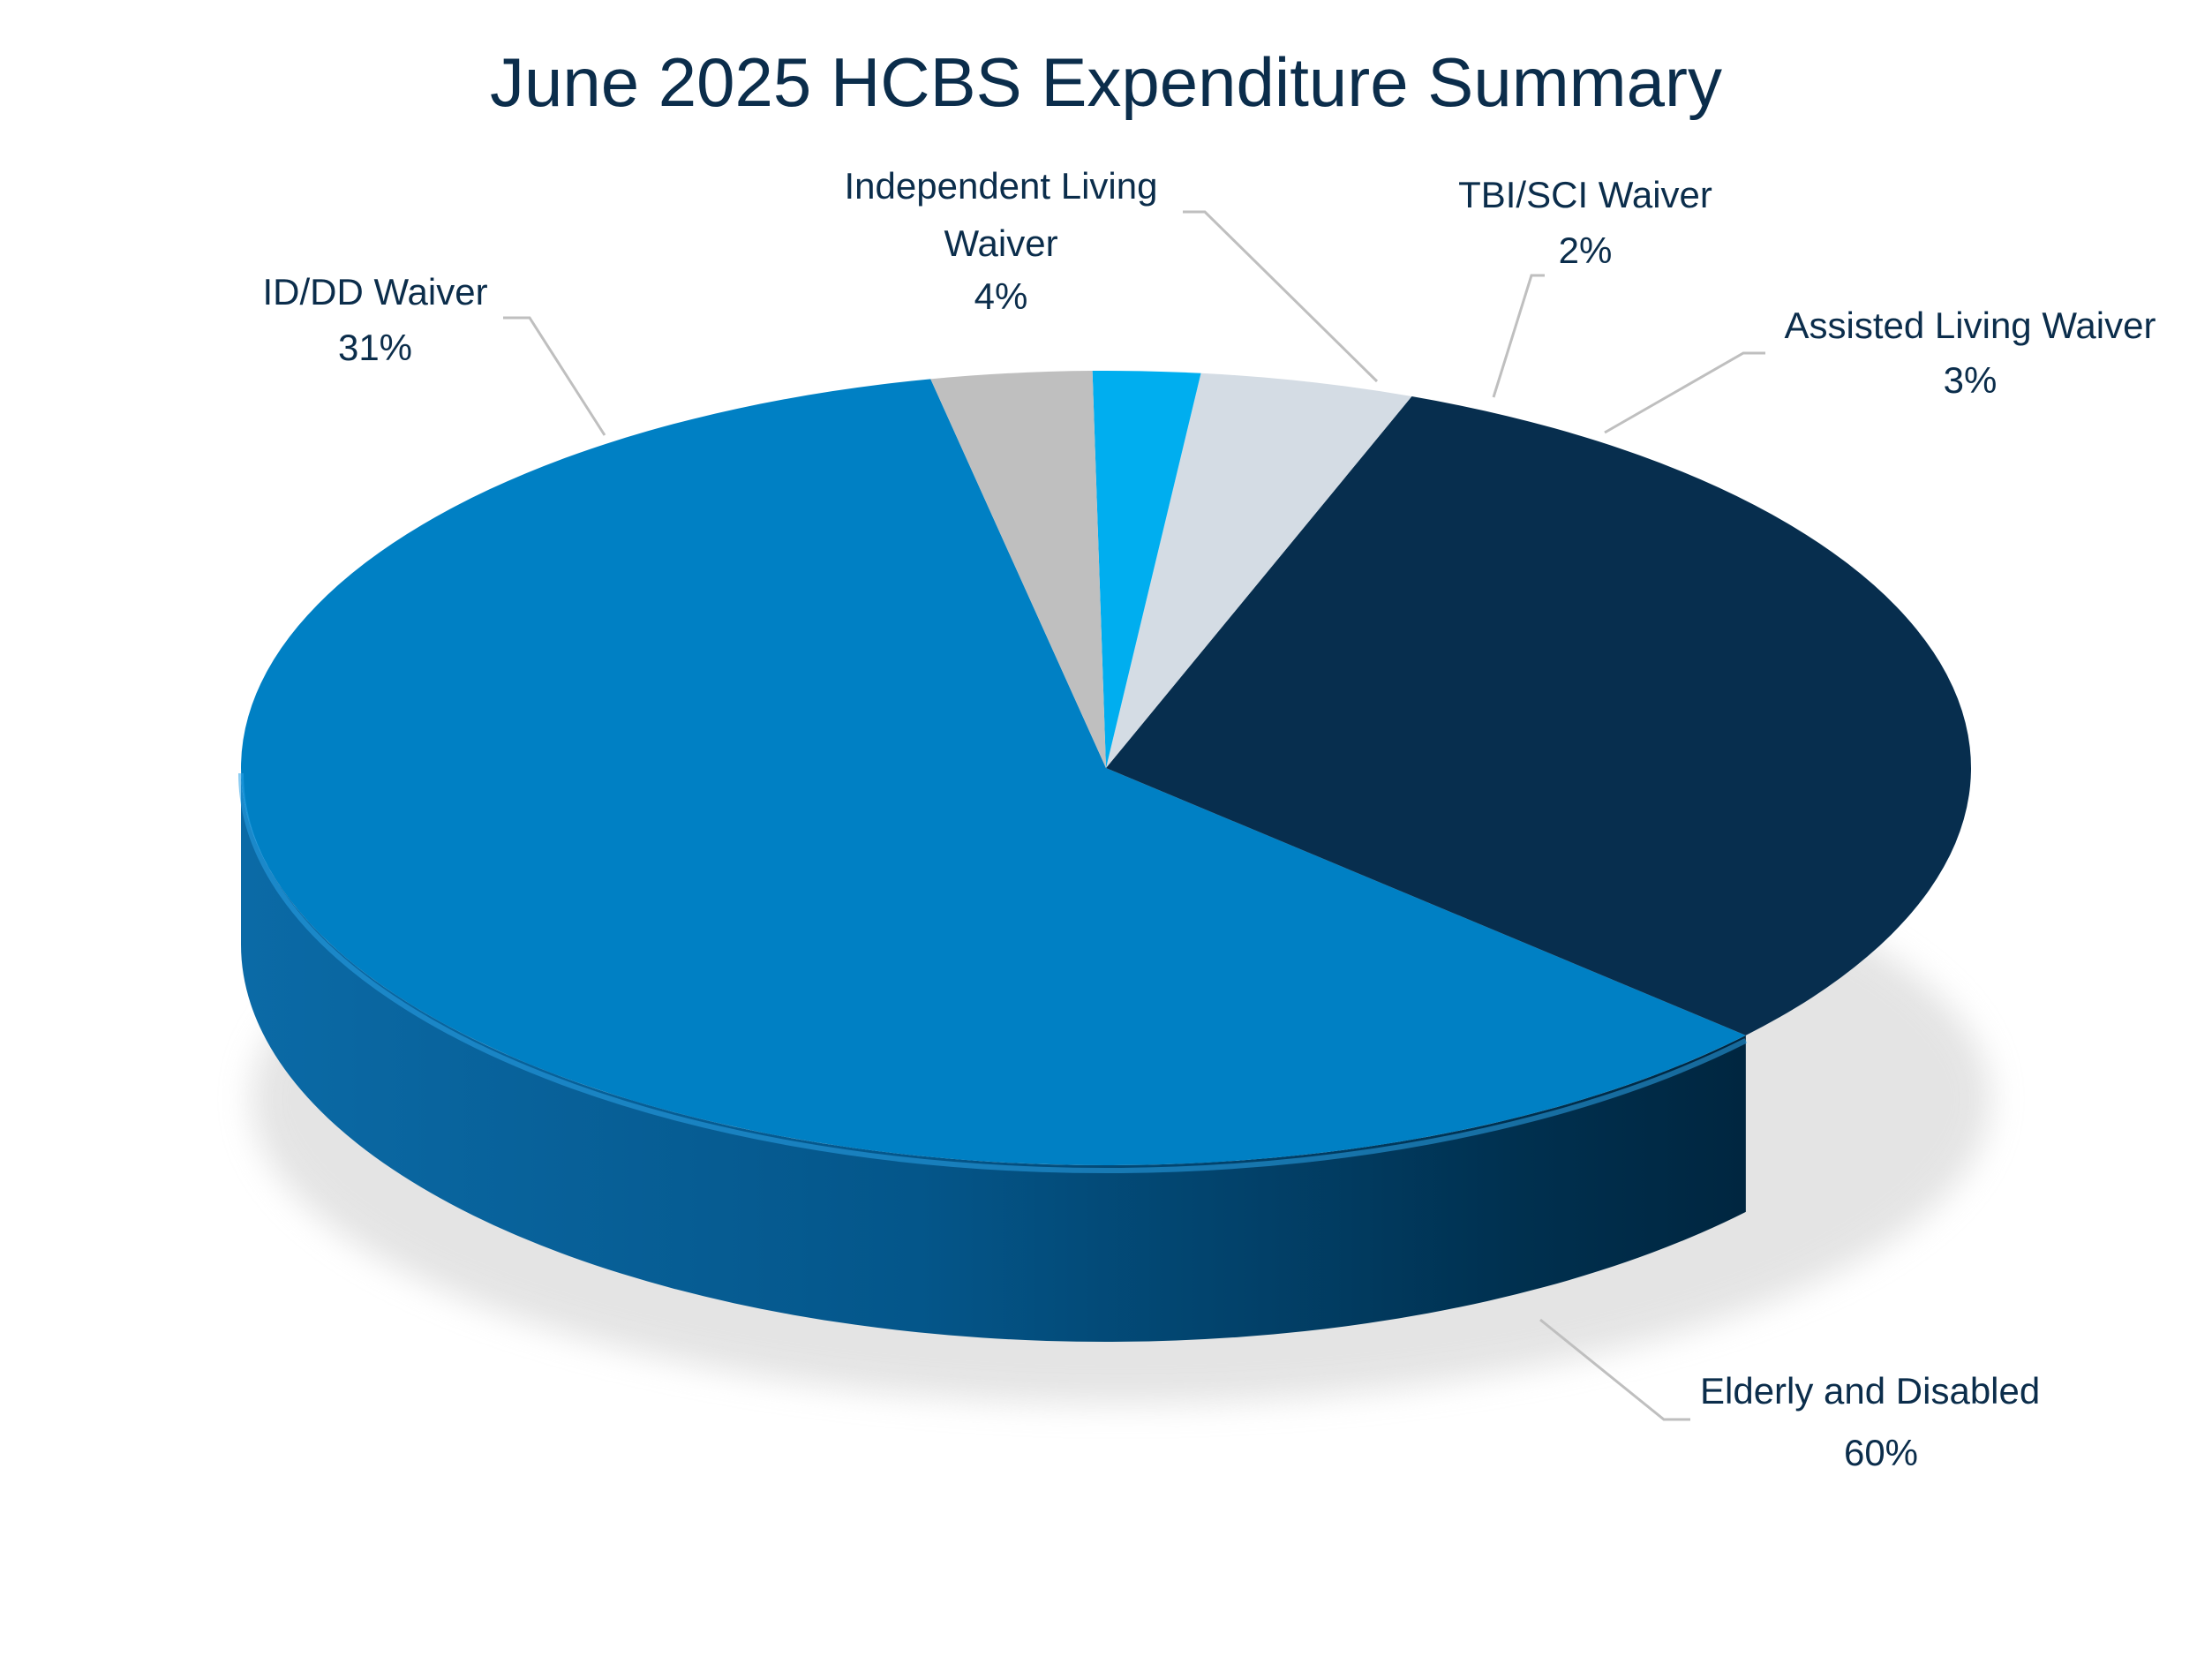  Describe the element at coordinates (1971, 380) in the screenshot. I see `slice-value-assisted-living-waiver: 3%` at that location.